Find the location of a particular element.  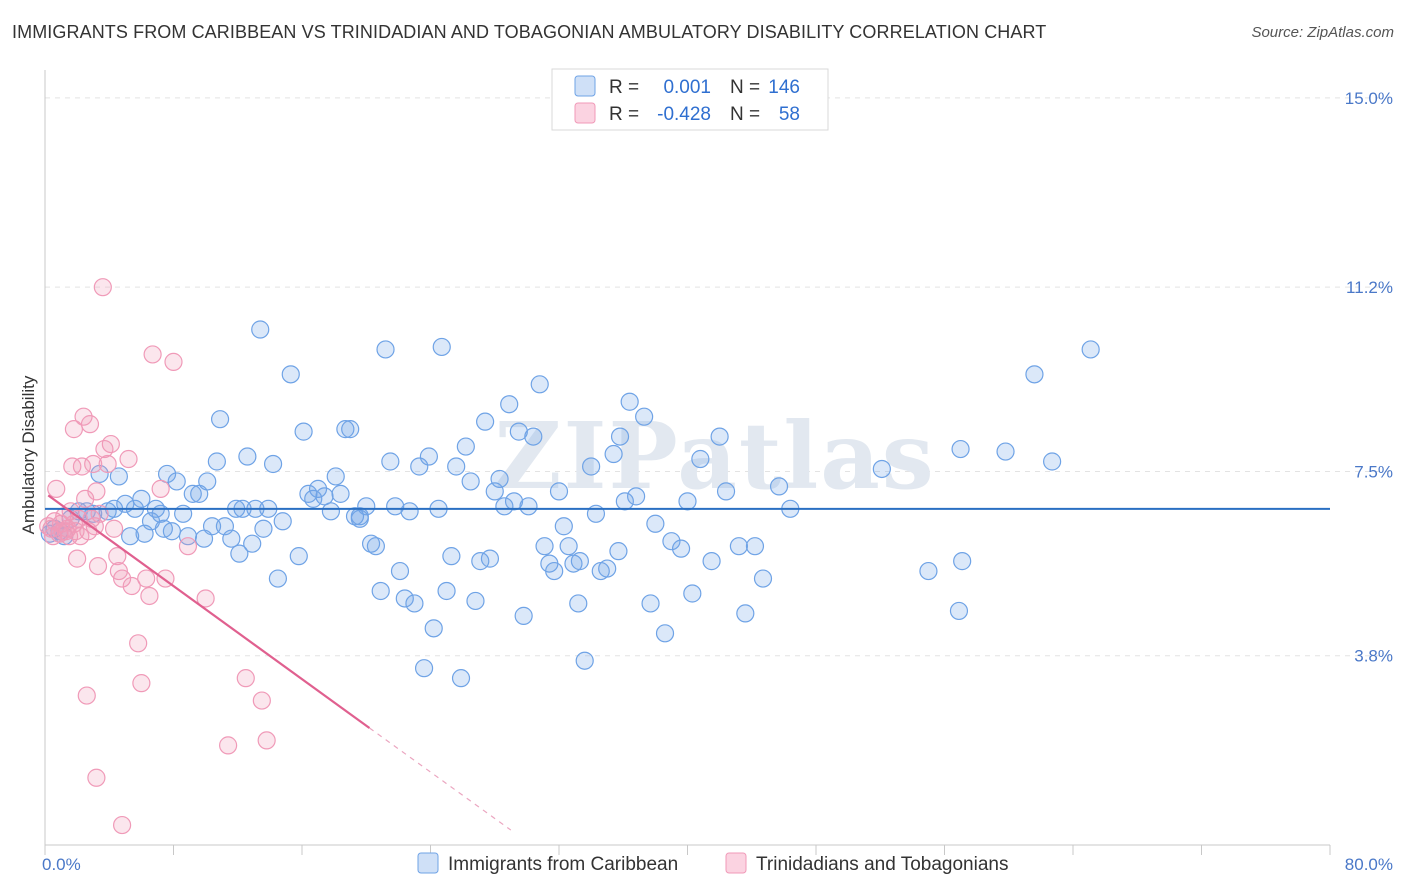

legend-r-label-1: R = is located at coordinates (624, 87).